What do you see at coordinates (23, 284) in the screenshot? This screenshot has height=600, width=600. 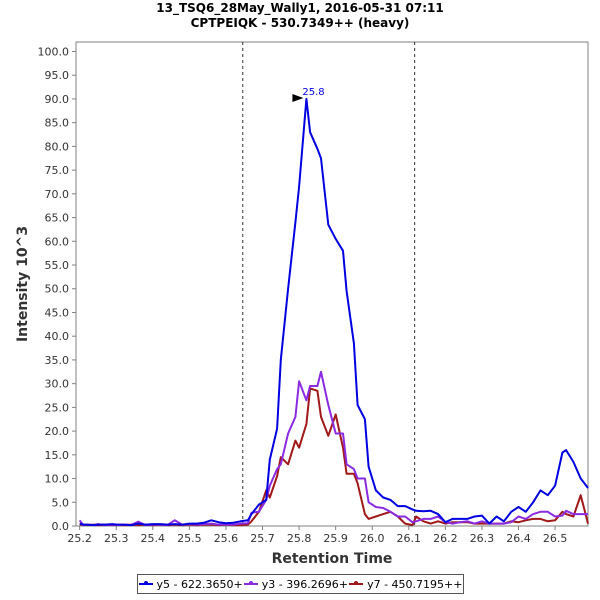 I see `y-axis-label: Intensity 10^3` at bounding box center [23, 284].